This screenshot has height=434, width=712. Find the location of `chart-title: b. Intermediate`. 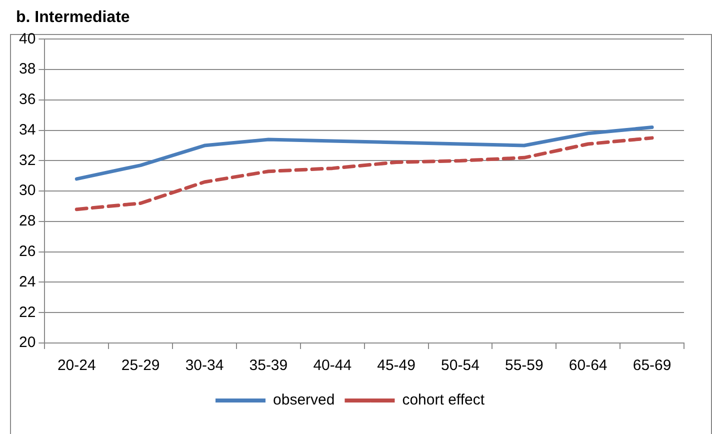

chart-title: b. Intermediate is located at coordinates (73, 17).